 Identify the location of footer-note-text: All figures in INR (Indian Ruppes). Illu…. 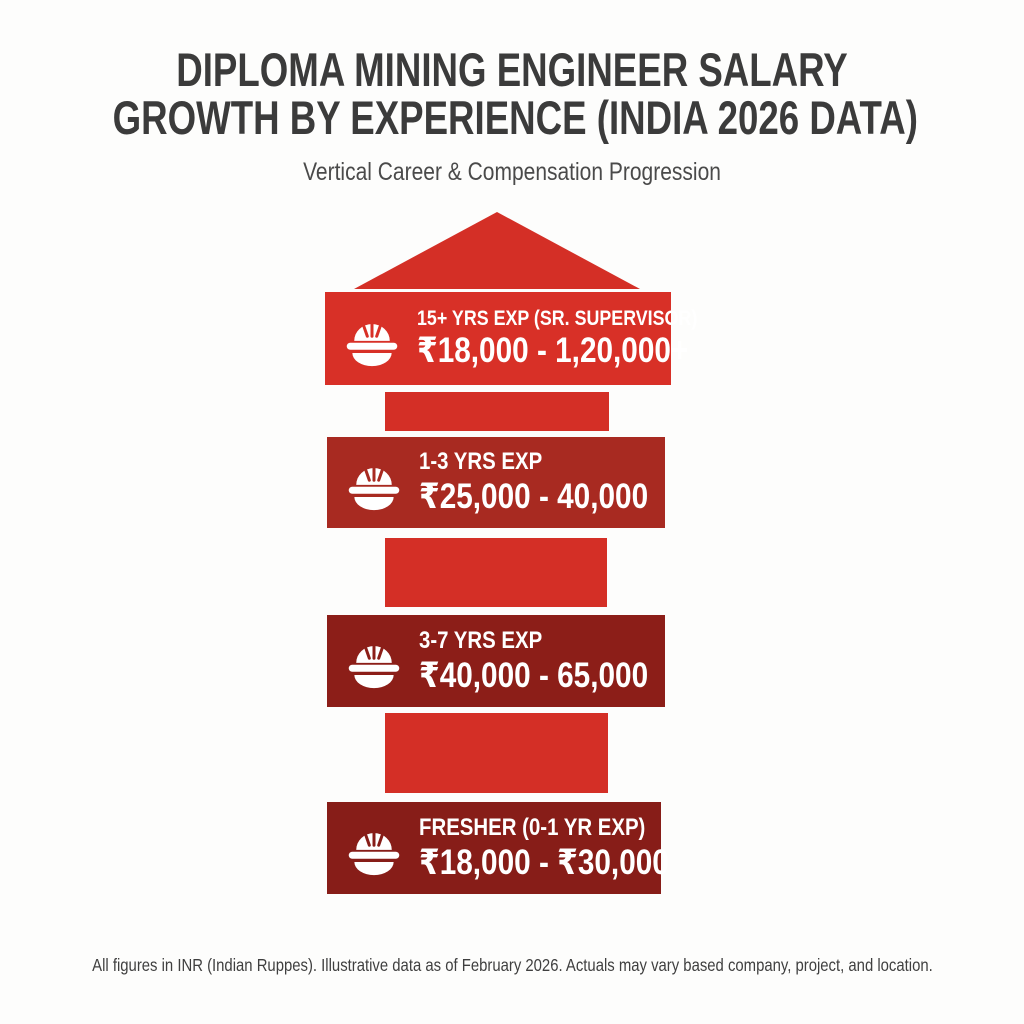
(512, 965).